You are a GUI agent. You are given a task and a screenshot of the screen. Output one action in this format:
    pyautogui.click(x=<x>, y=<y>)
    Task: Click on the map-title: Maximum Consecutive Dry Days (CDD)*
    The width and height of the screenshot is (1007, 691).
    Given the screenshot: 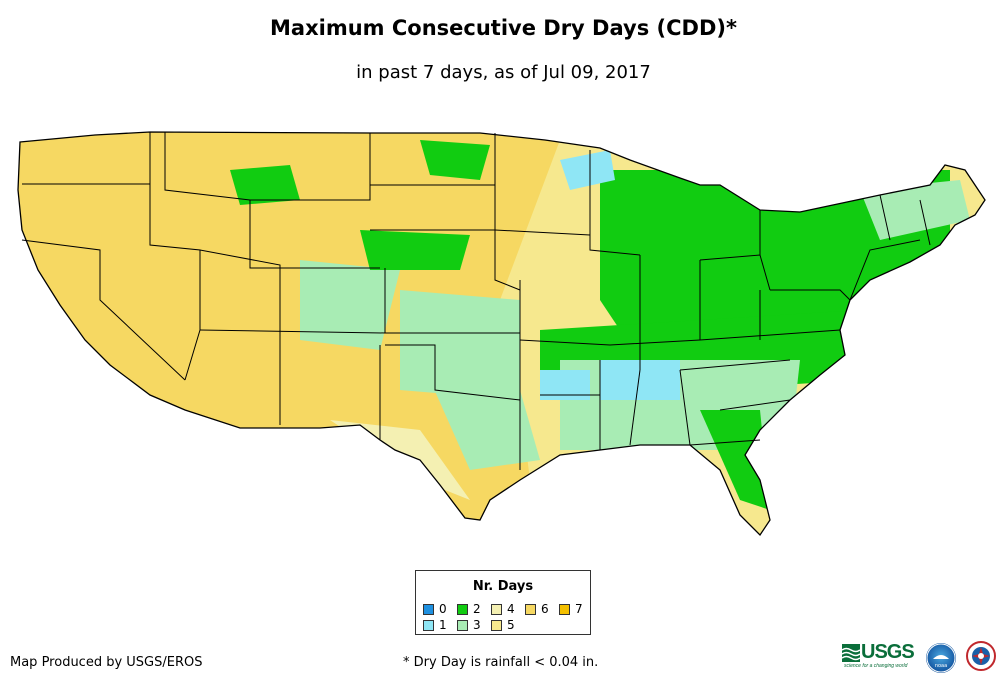 What is the action you would take?
    pyautogui.click(x=503, y=28)
    